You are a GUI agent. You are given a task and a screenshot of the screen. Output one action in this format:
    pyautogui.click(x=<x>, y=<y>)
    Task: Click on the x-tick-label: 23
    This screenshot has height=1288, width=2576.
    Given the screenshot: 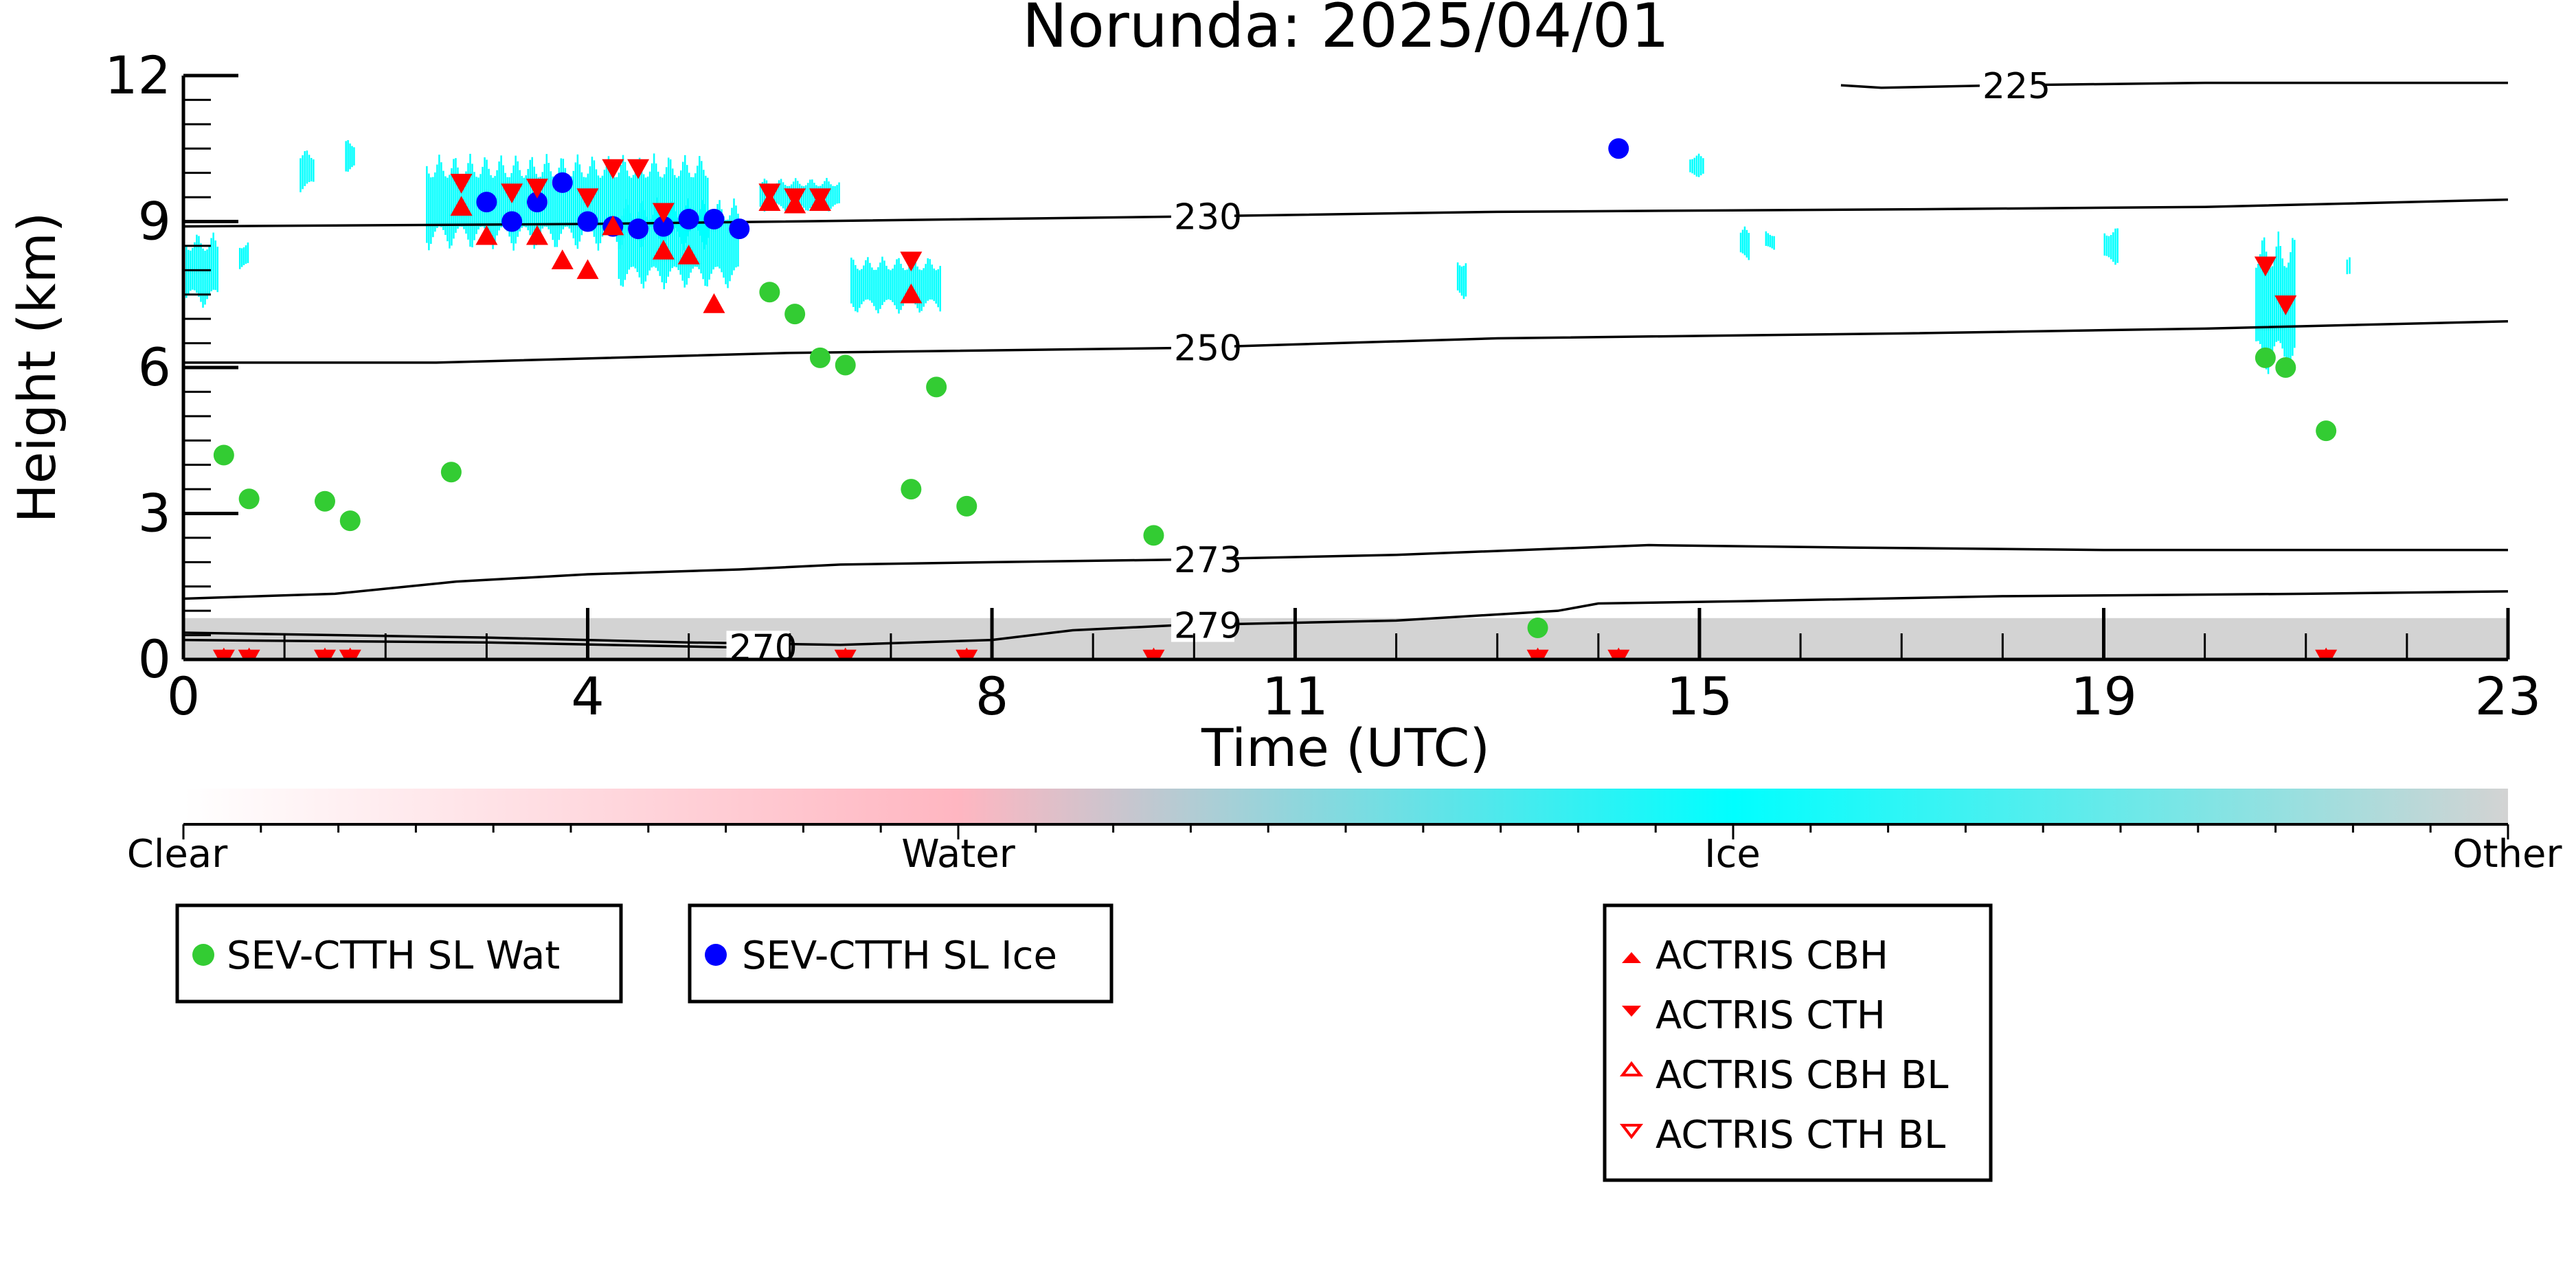 What is the action you would take?
    pyautogui.click(x=2508, y=696)
    